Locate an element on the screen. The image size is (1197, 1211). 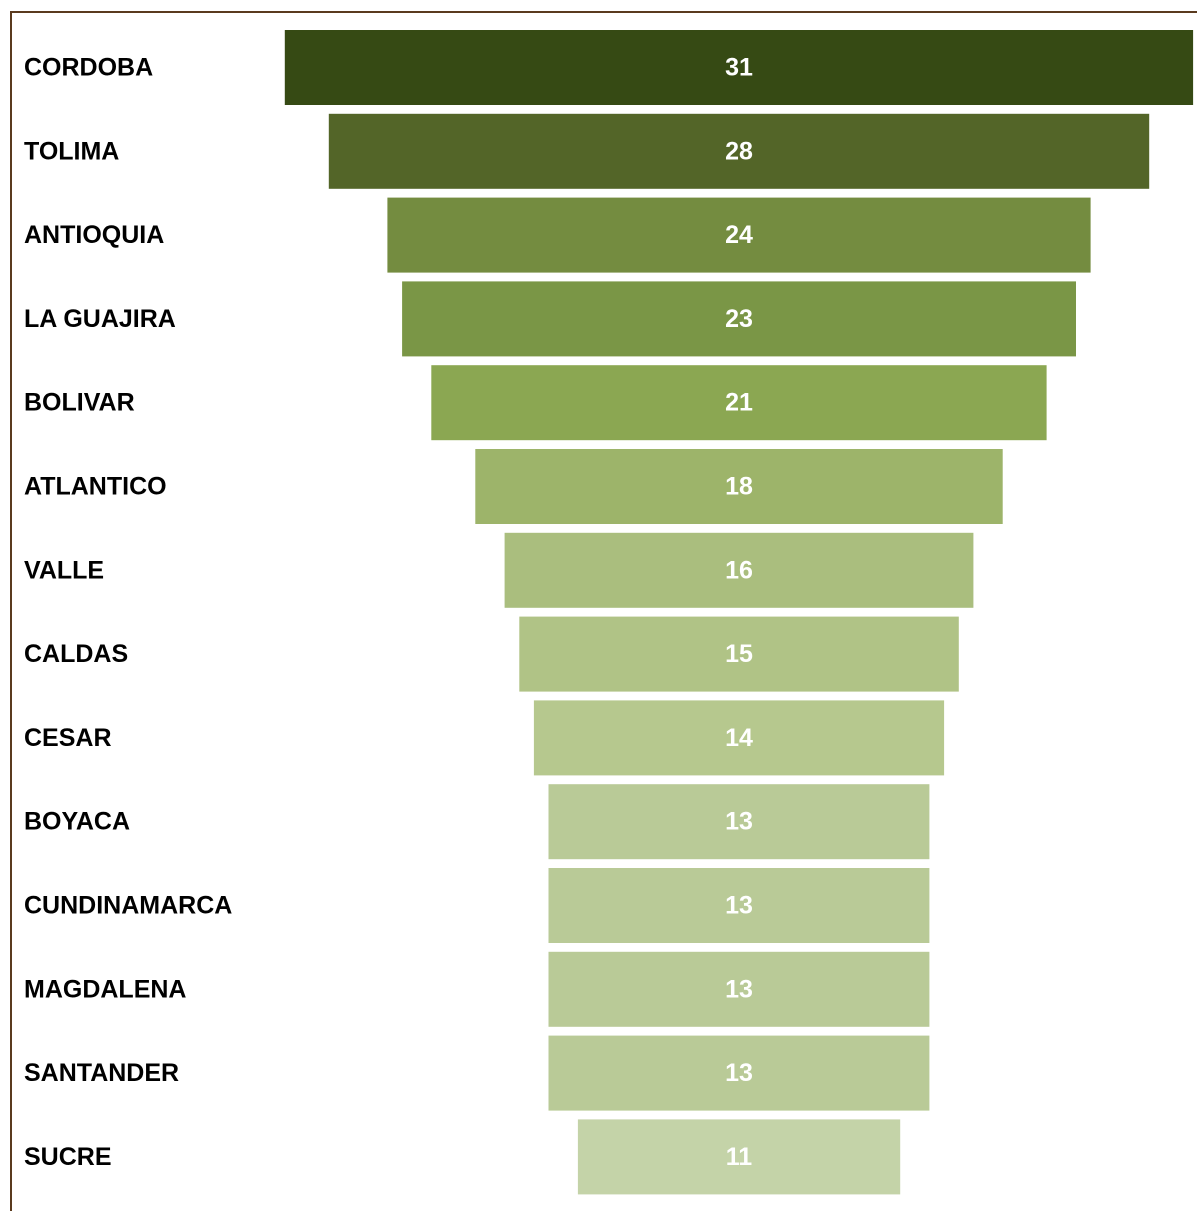
category-label: SUCRE is located at coordinates (68, 1157).